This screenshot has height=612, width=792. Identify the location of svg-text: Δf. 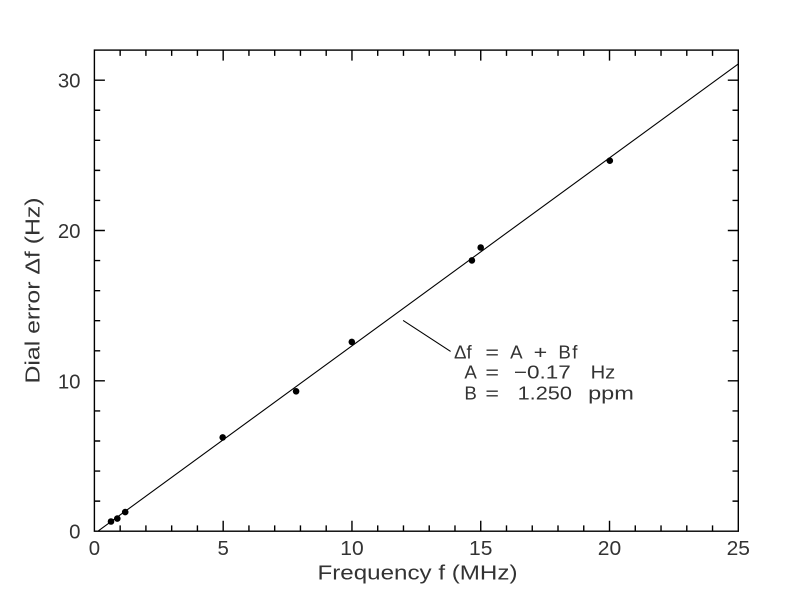
(463, 352).